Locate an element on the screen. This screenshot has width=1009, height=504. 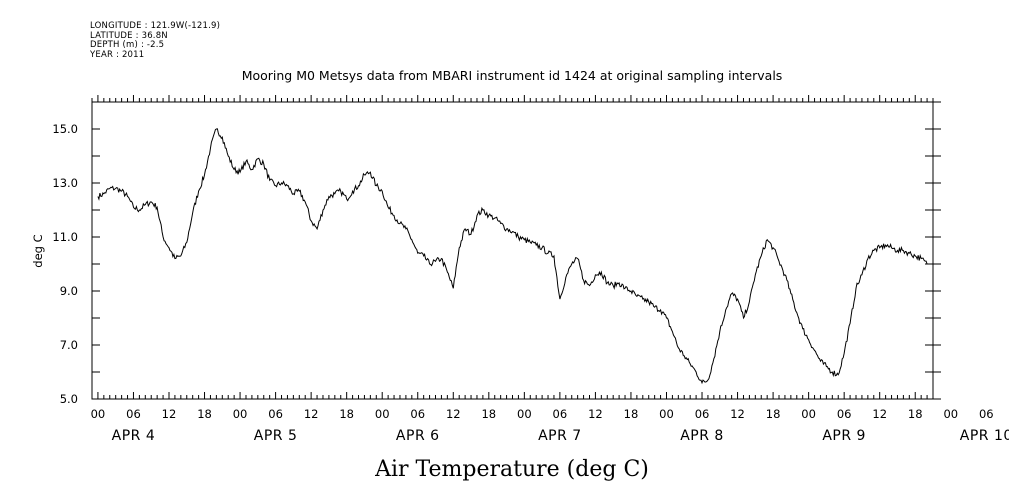
x-day-label: APR 4 is located at coordinates (134, 436).